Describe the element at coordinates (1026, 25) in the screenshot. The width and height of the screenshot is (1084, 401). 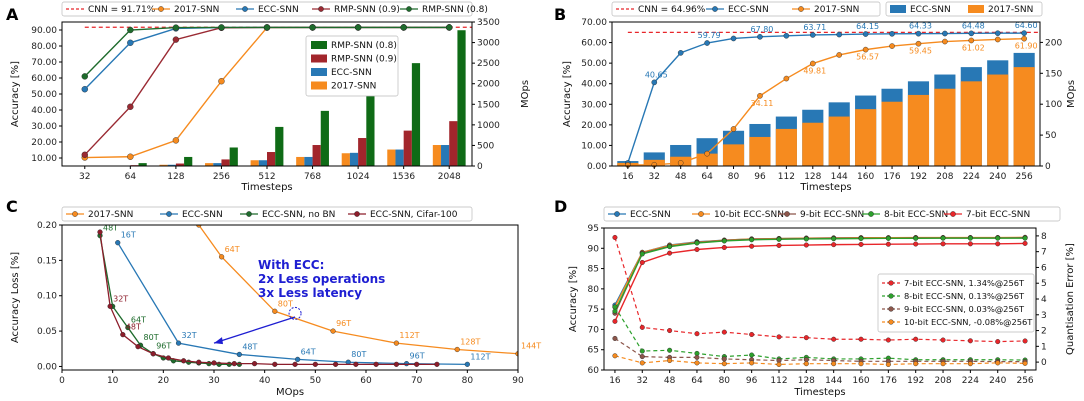
I see `data-label: 64.60` at that location.